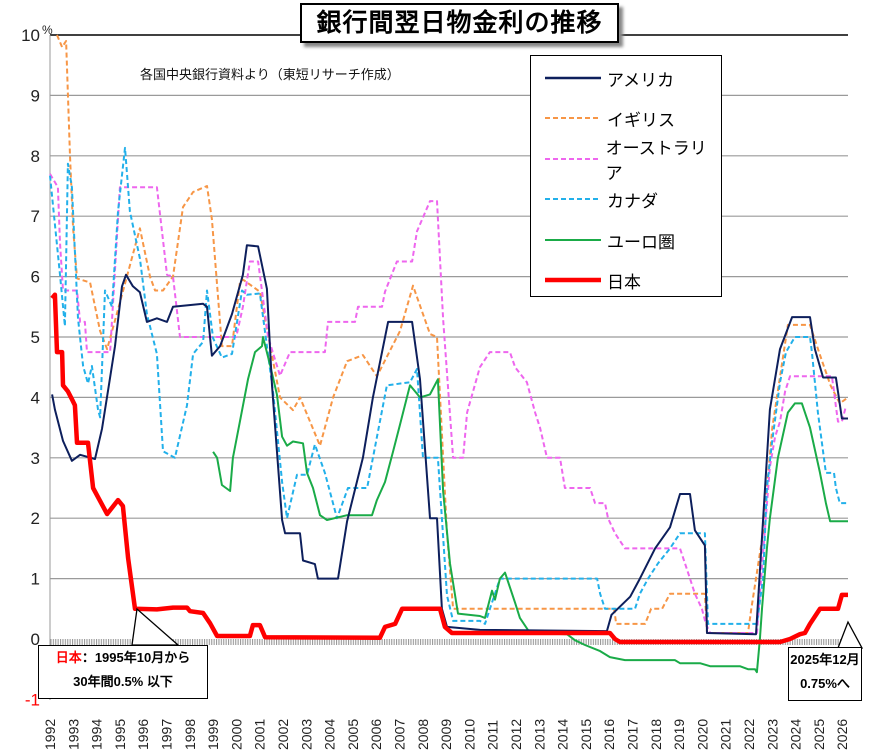  I want to click on x-tick-label: 2008, so click(423, 734).